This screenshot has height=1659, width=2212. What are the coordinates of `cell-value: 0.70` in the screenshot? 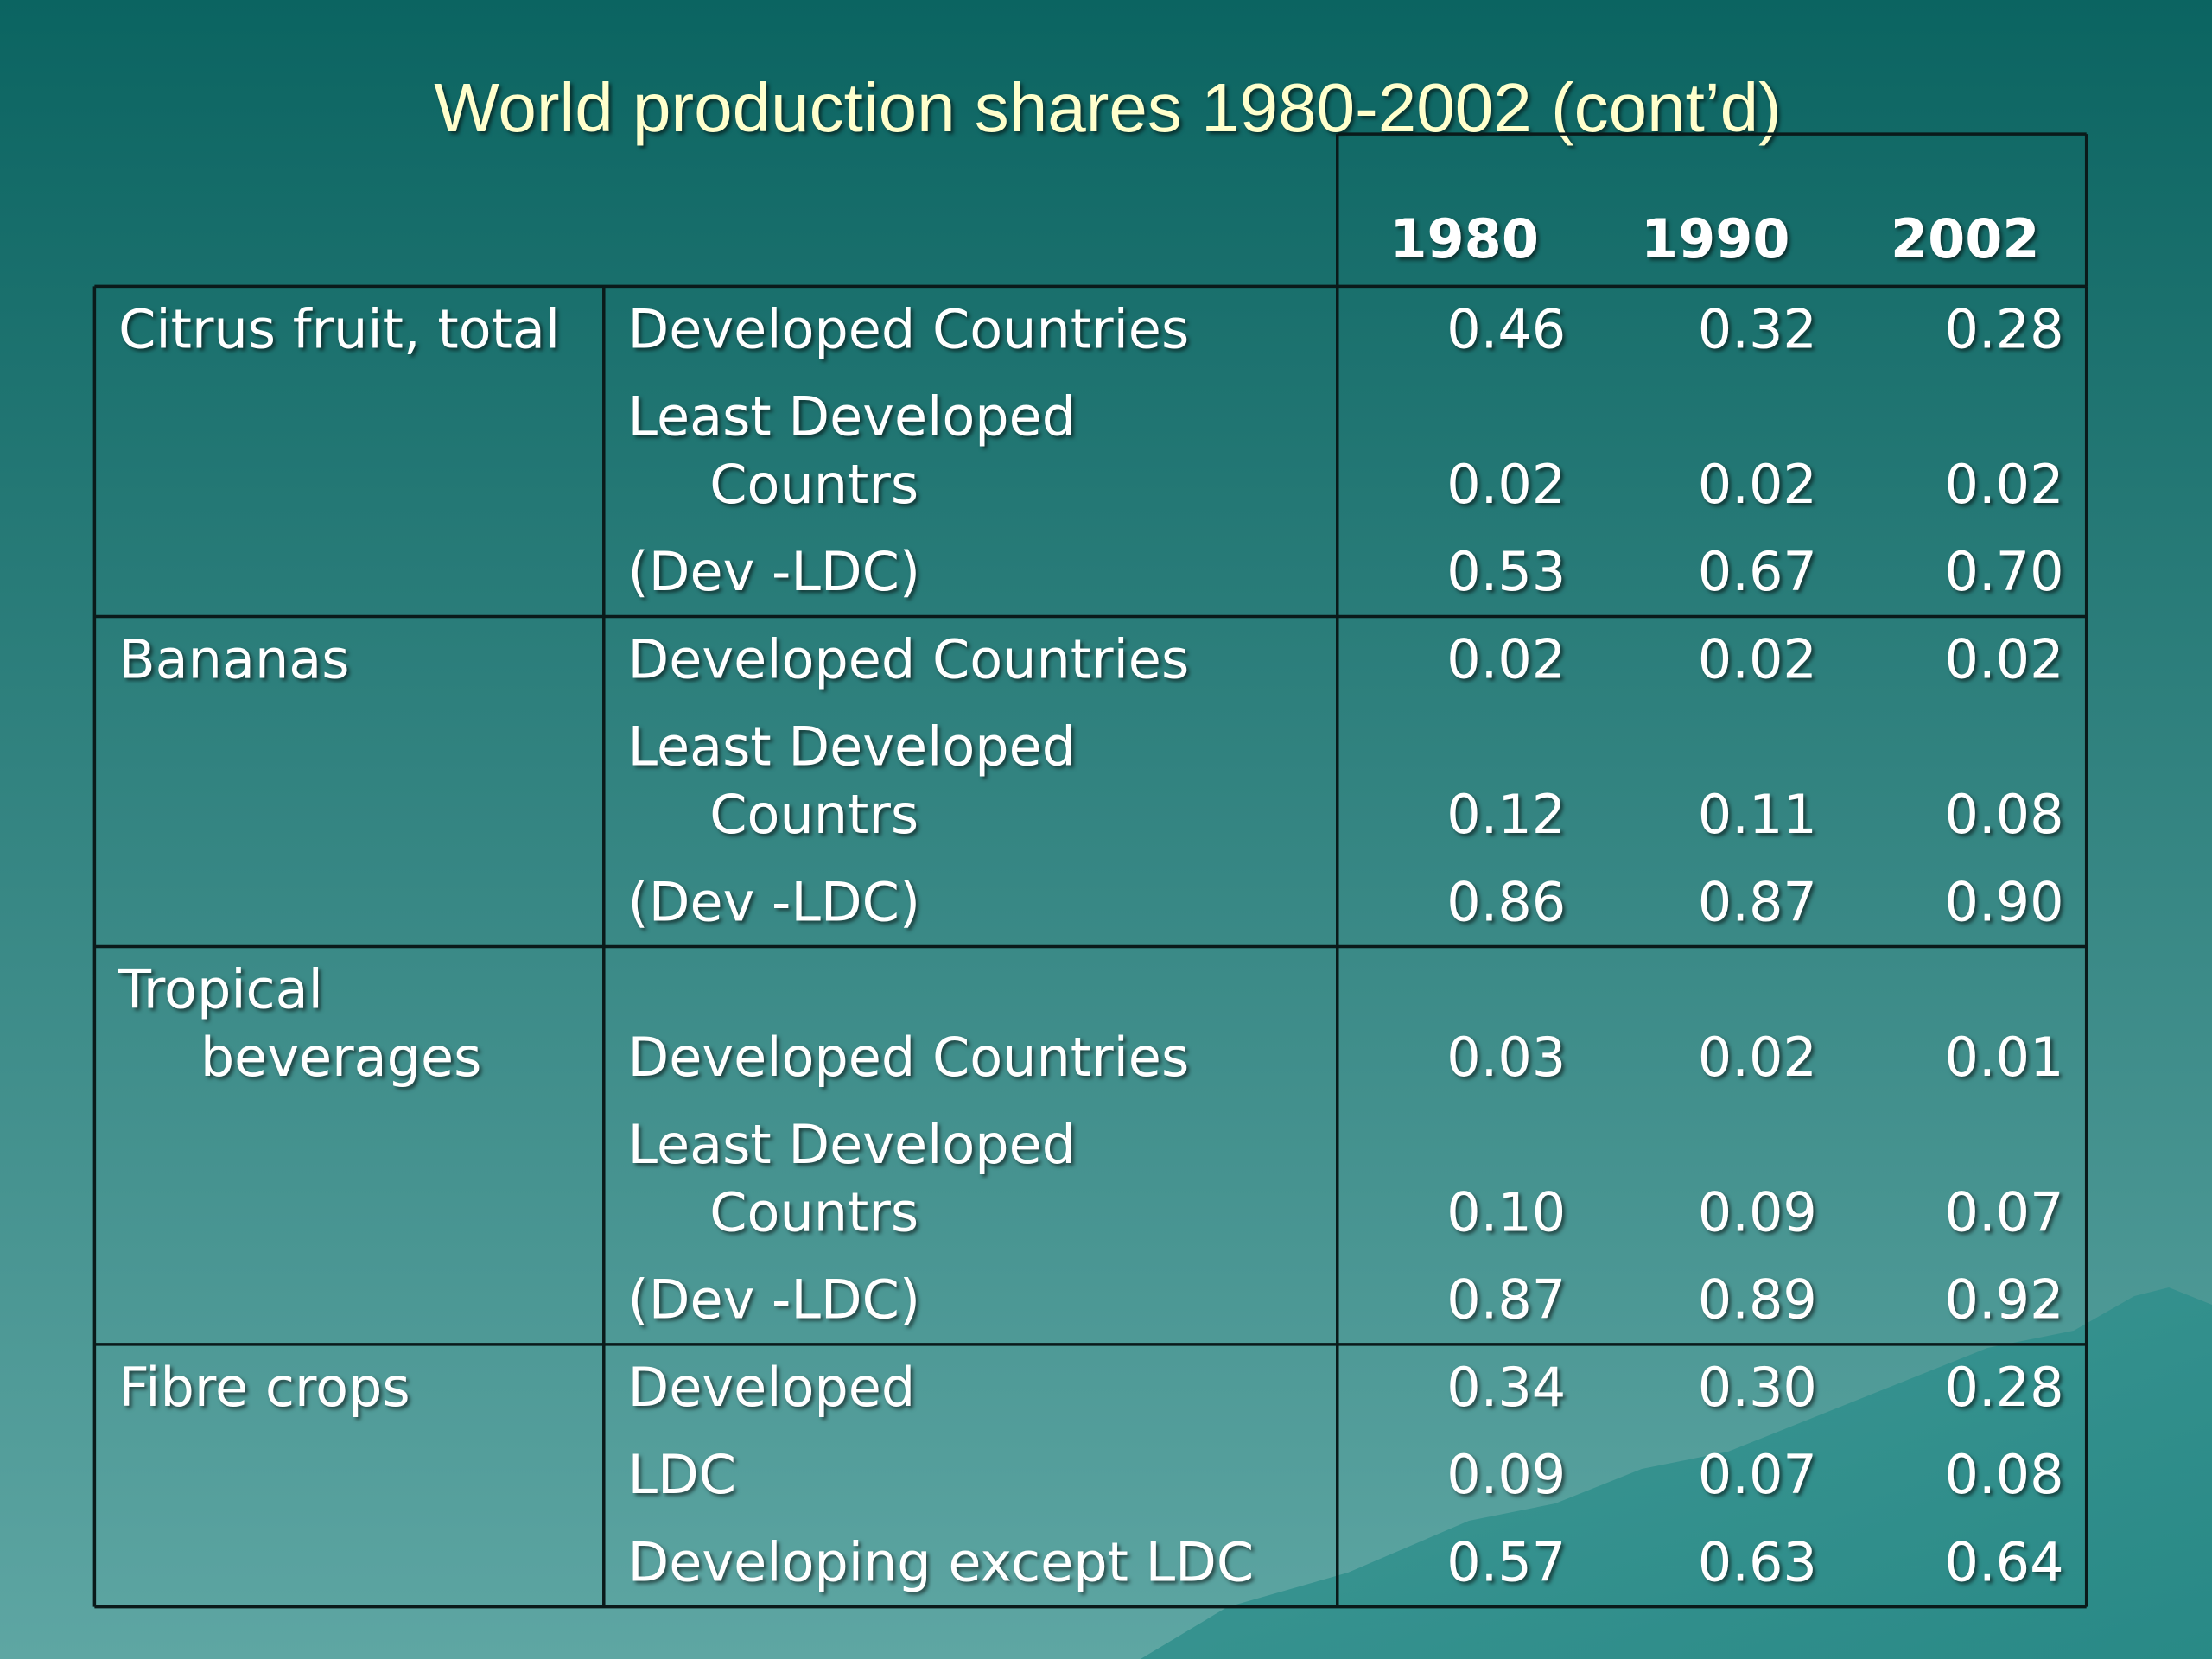 It's located at (2005, 571).